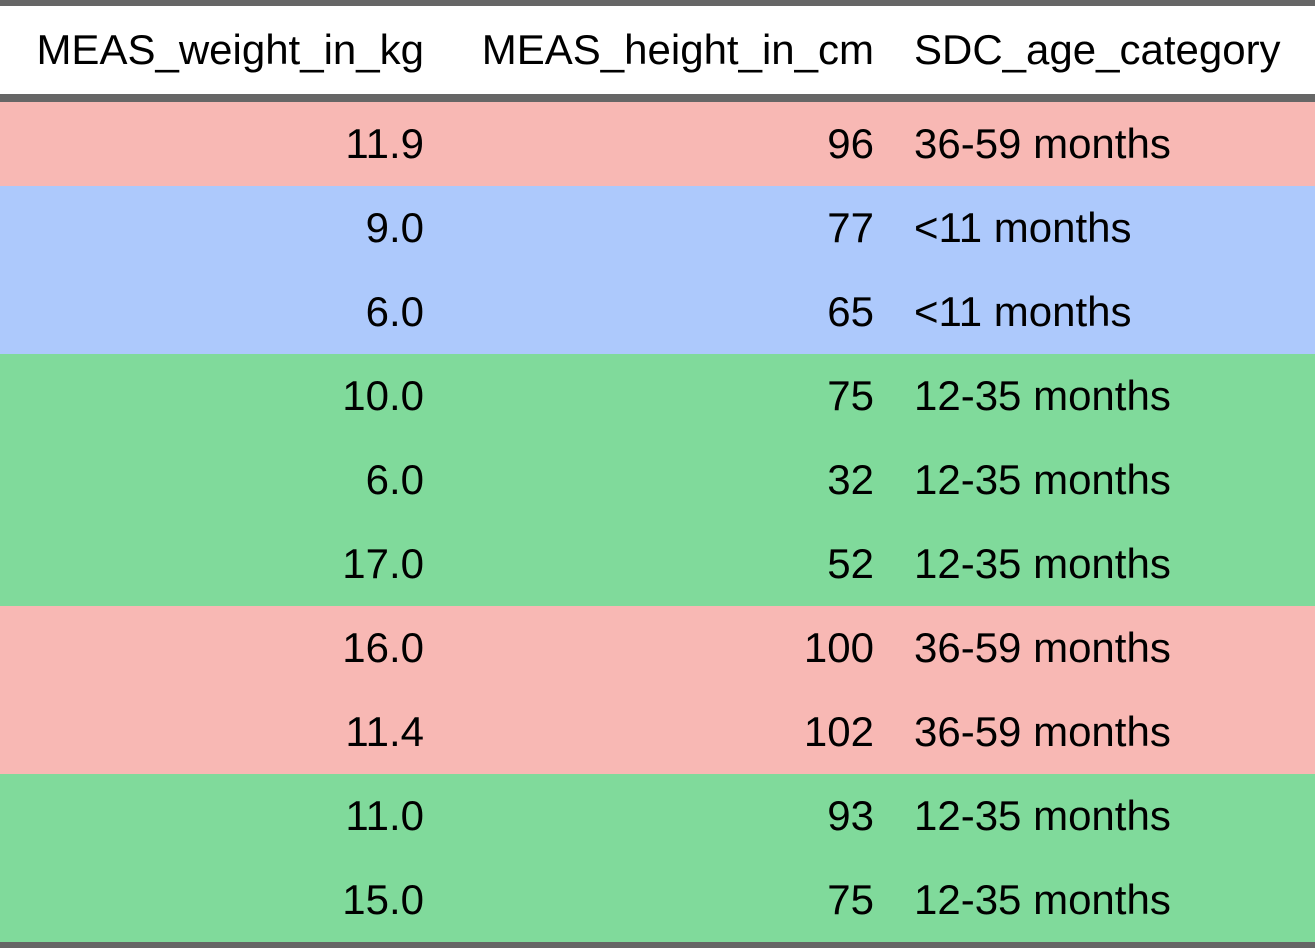  Describe the element at coordinates (384, 143) in the screenshot. I see `cell-weight: 11.9` at that location.